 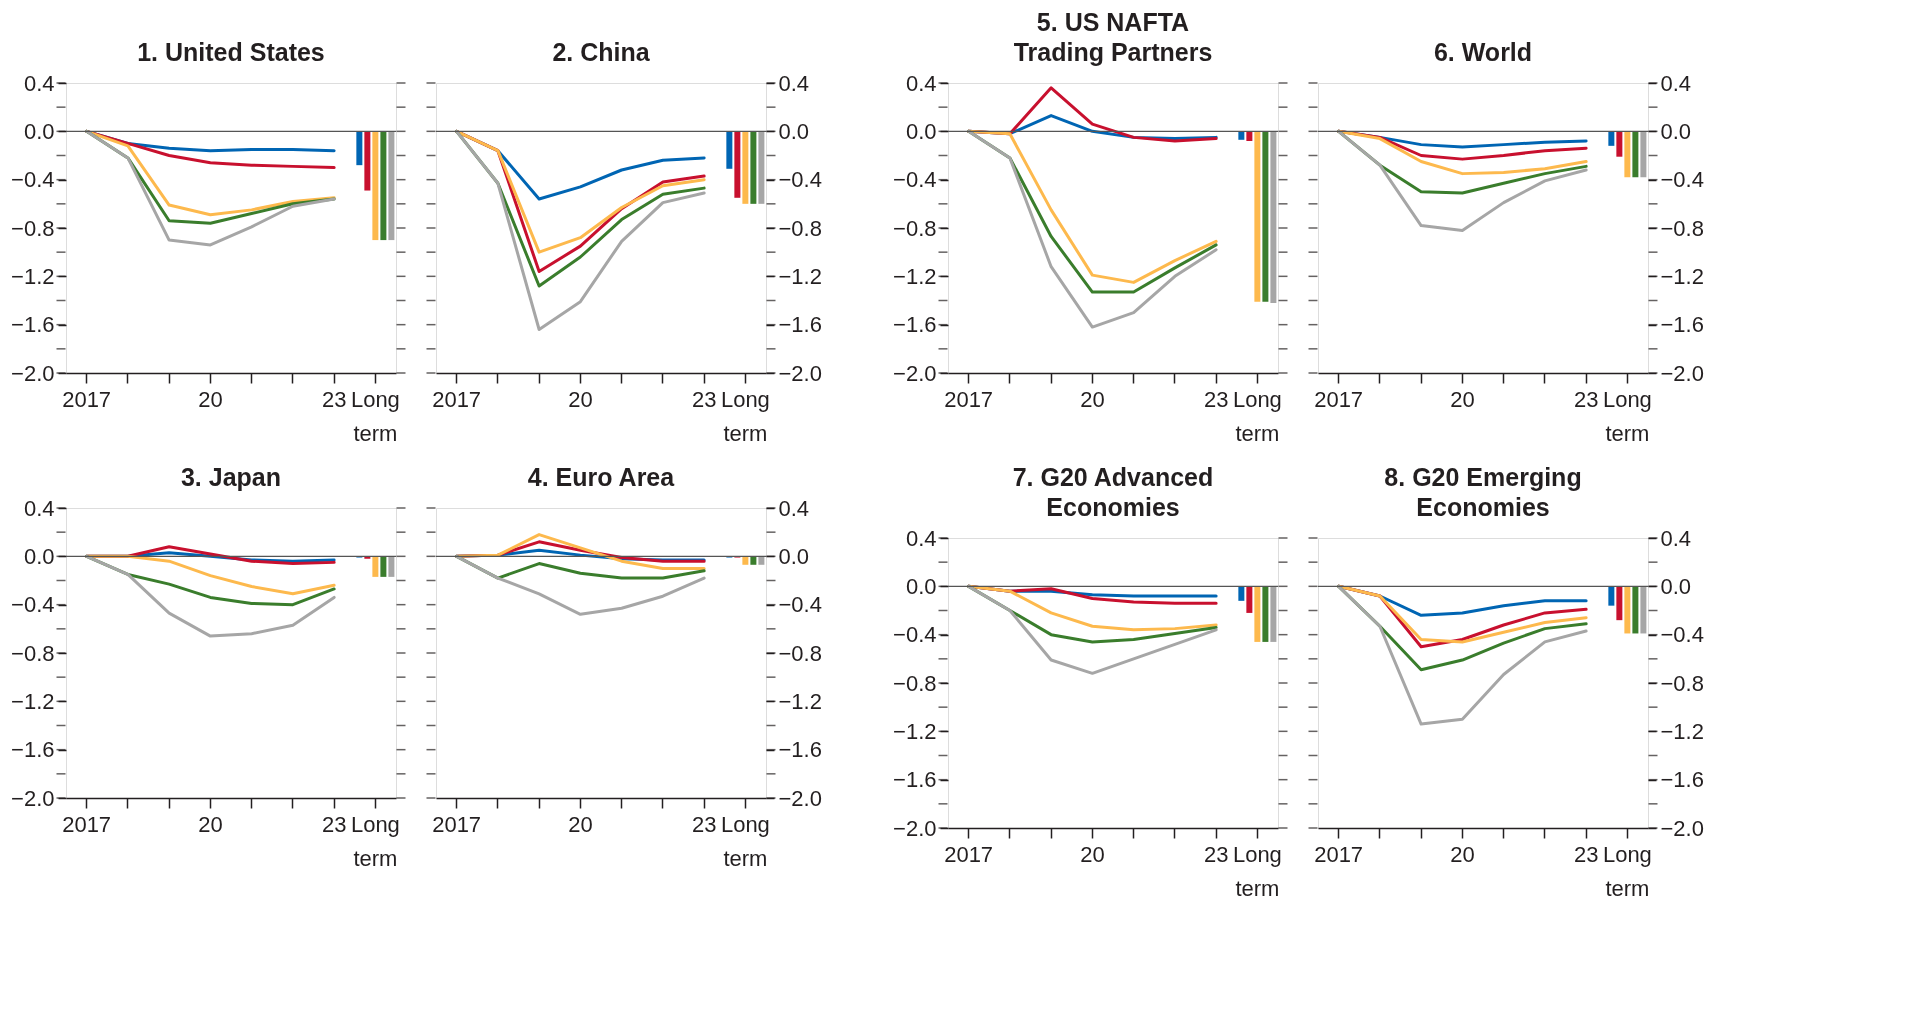 What do you see at coordinates (231, 52) in the screenshot?
I see `chart-title: 1. United States` at bounding box center [231, 52].